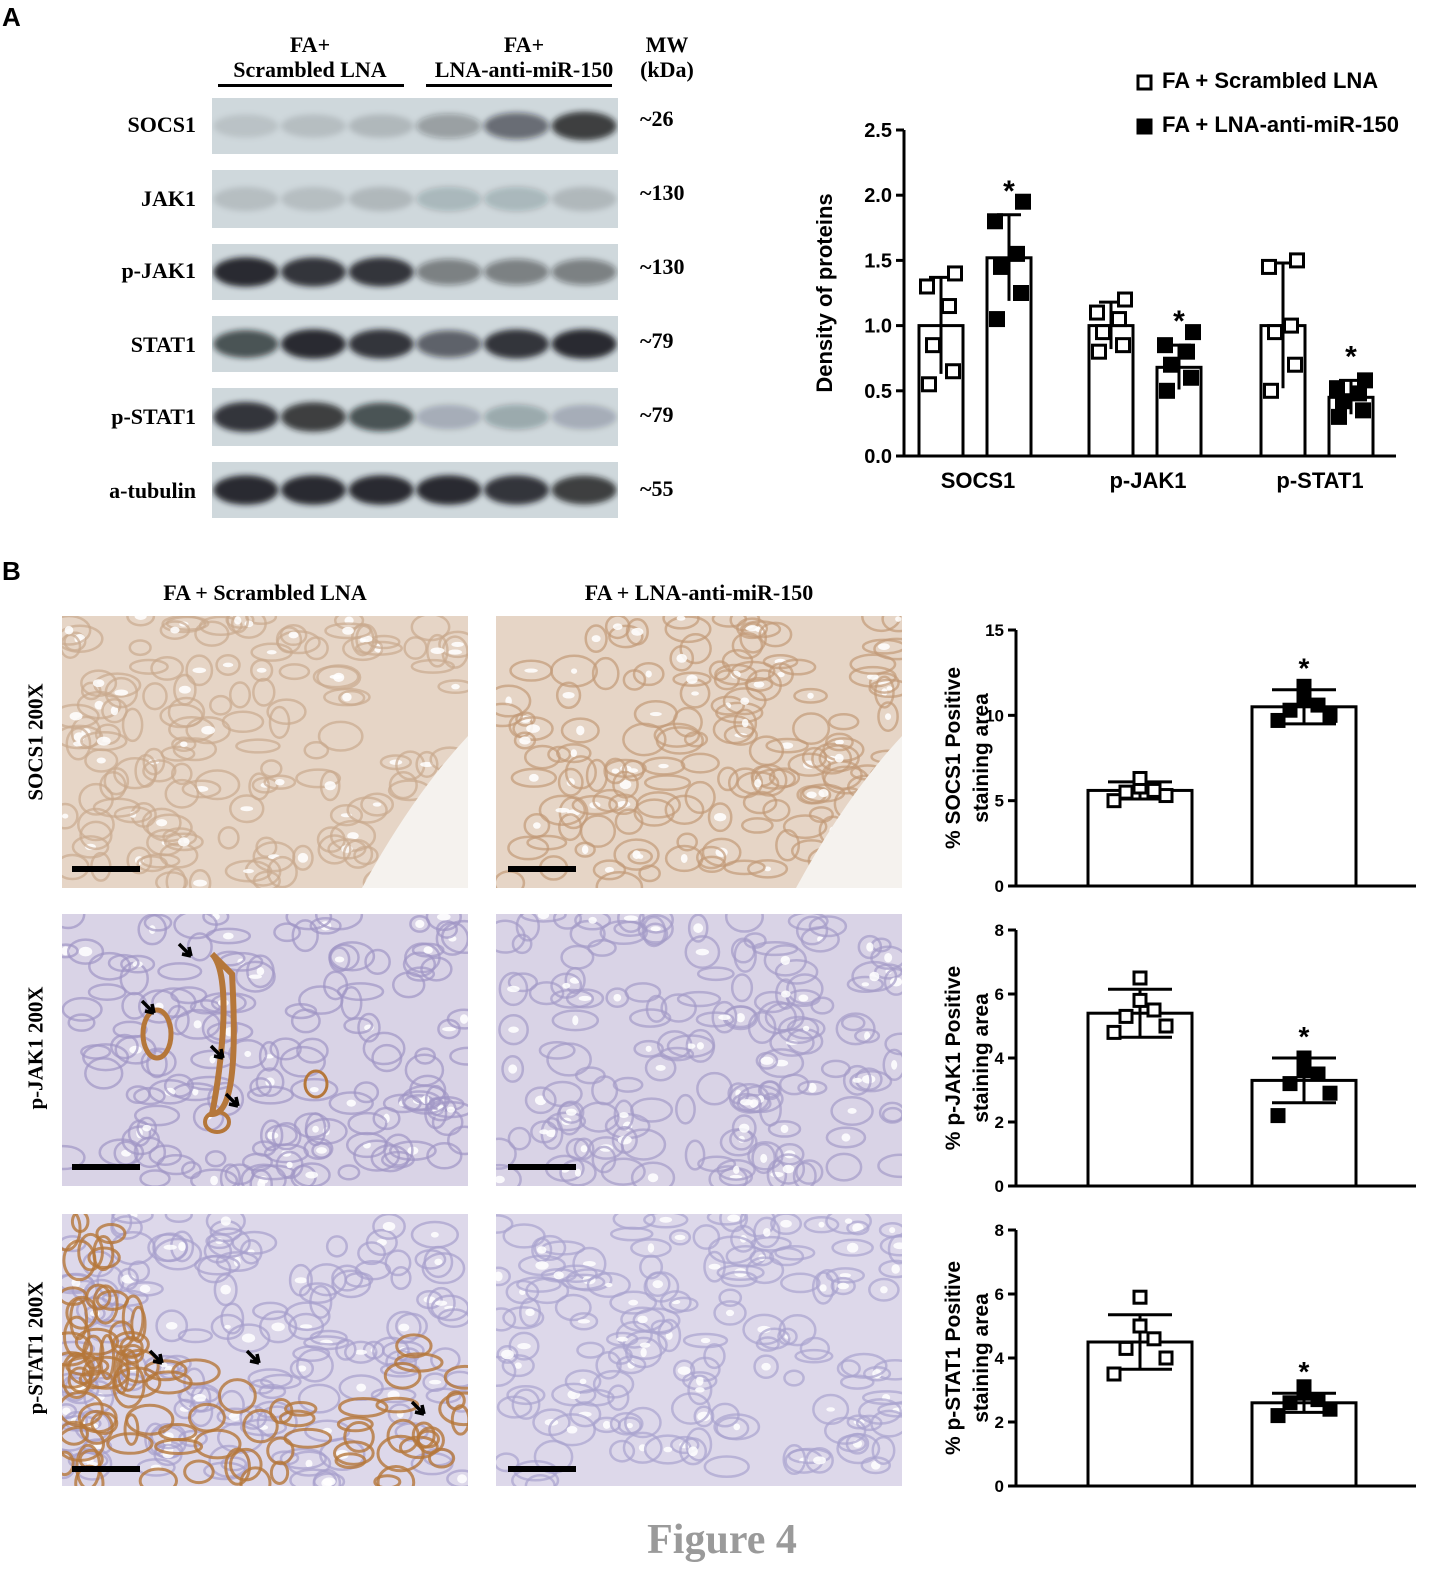  Describe the element at coordinates (415, 126) in the screenshot. I see `blot-background` at that location.